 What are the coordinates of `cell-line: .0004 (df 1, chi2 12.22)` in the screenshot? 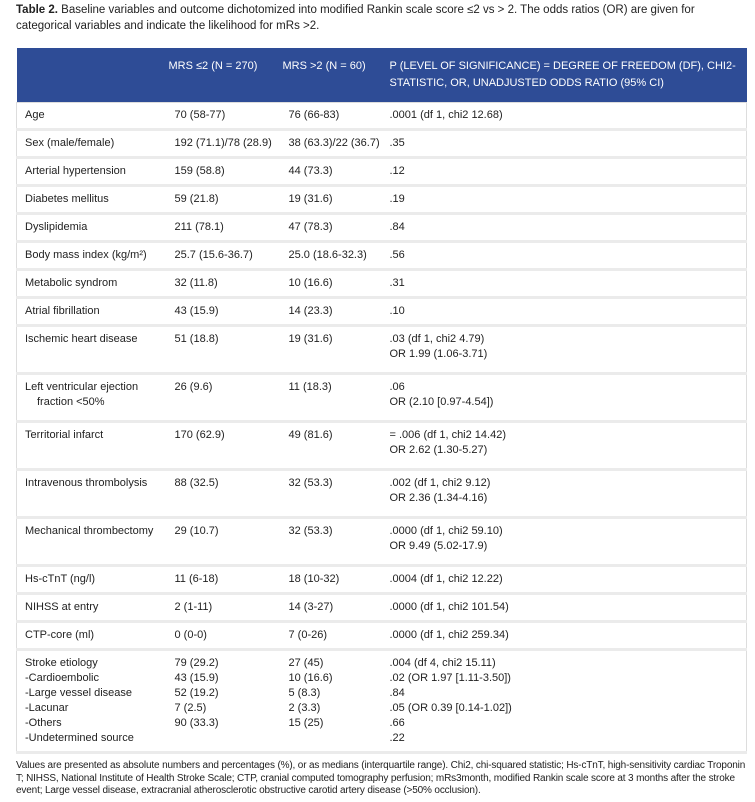 It's located at (446, 579).